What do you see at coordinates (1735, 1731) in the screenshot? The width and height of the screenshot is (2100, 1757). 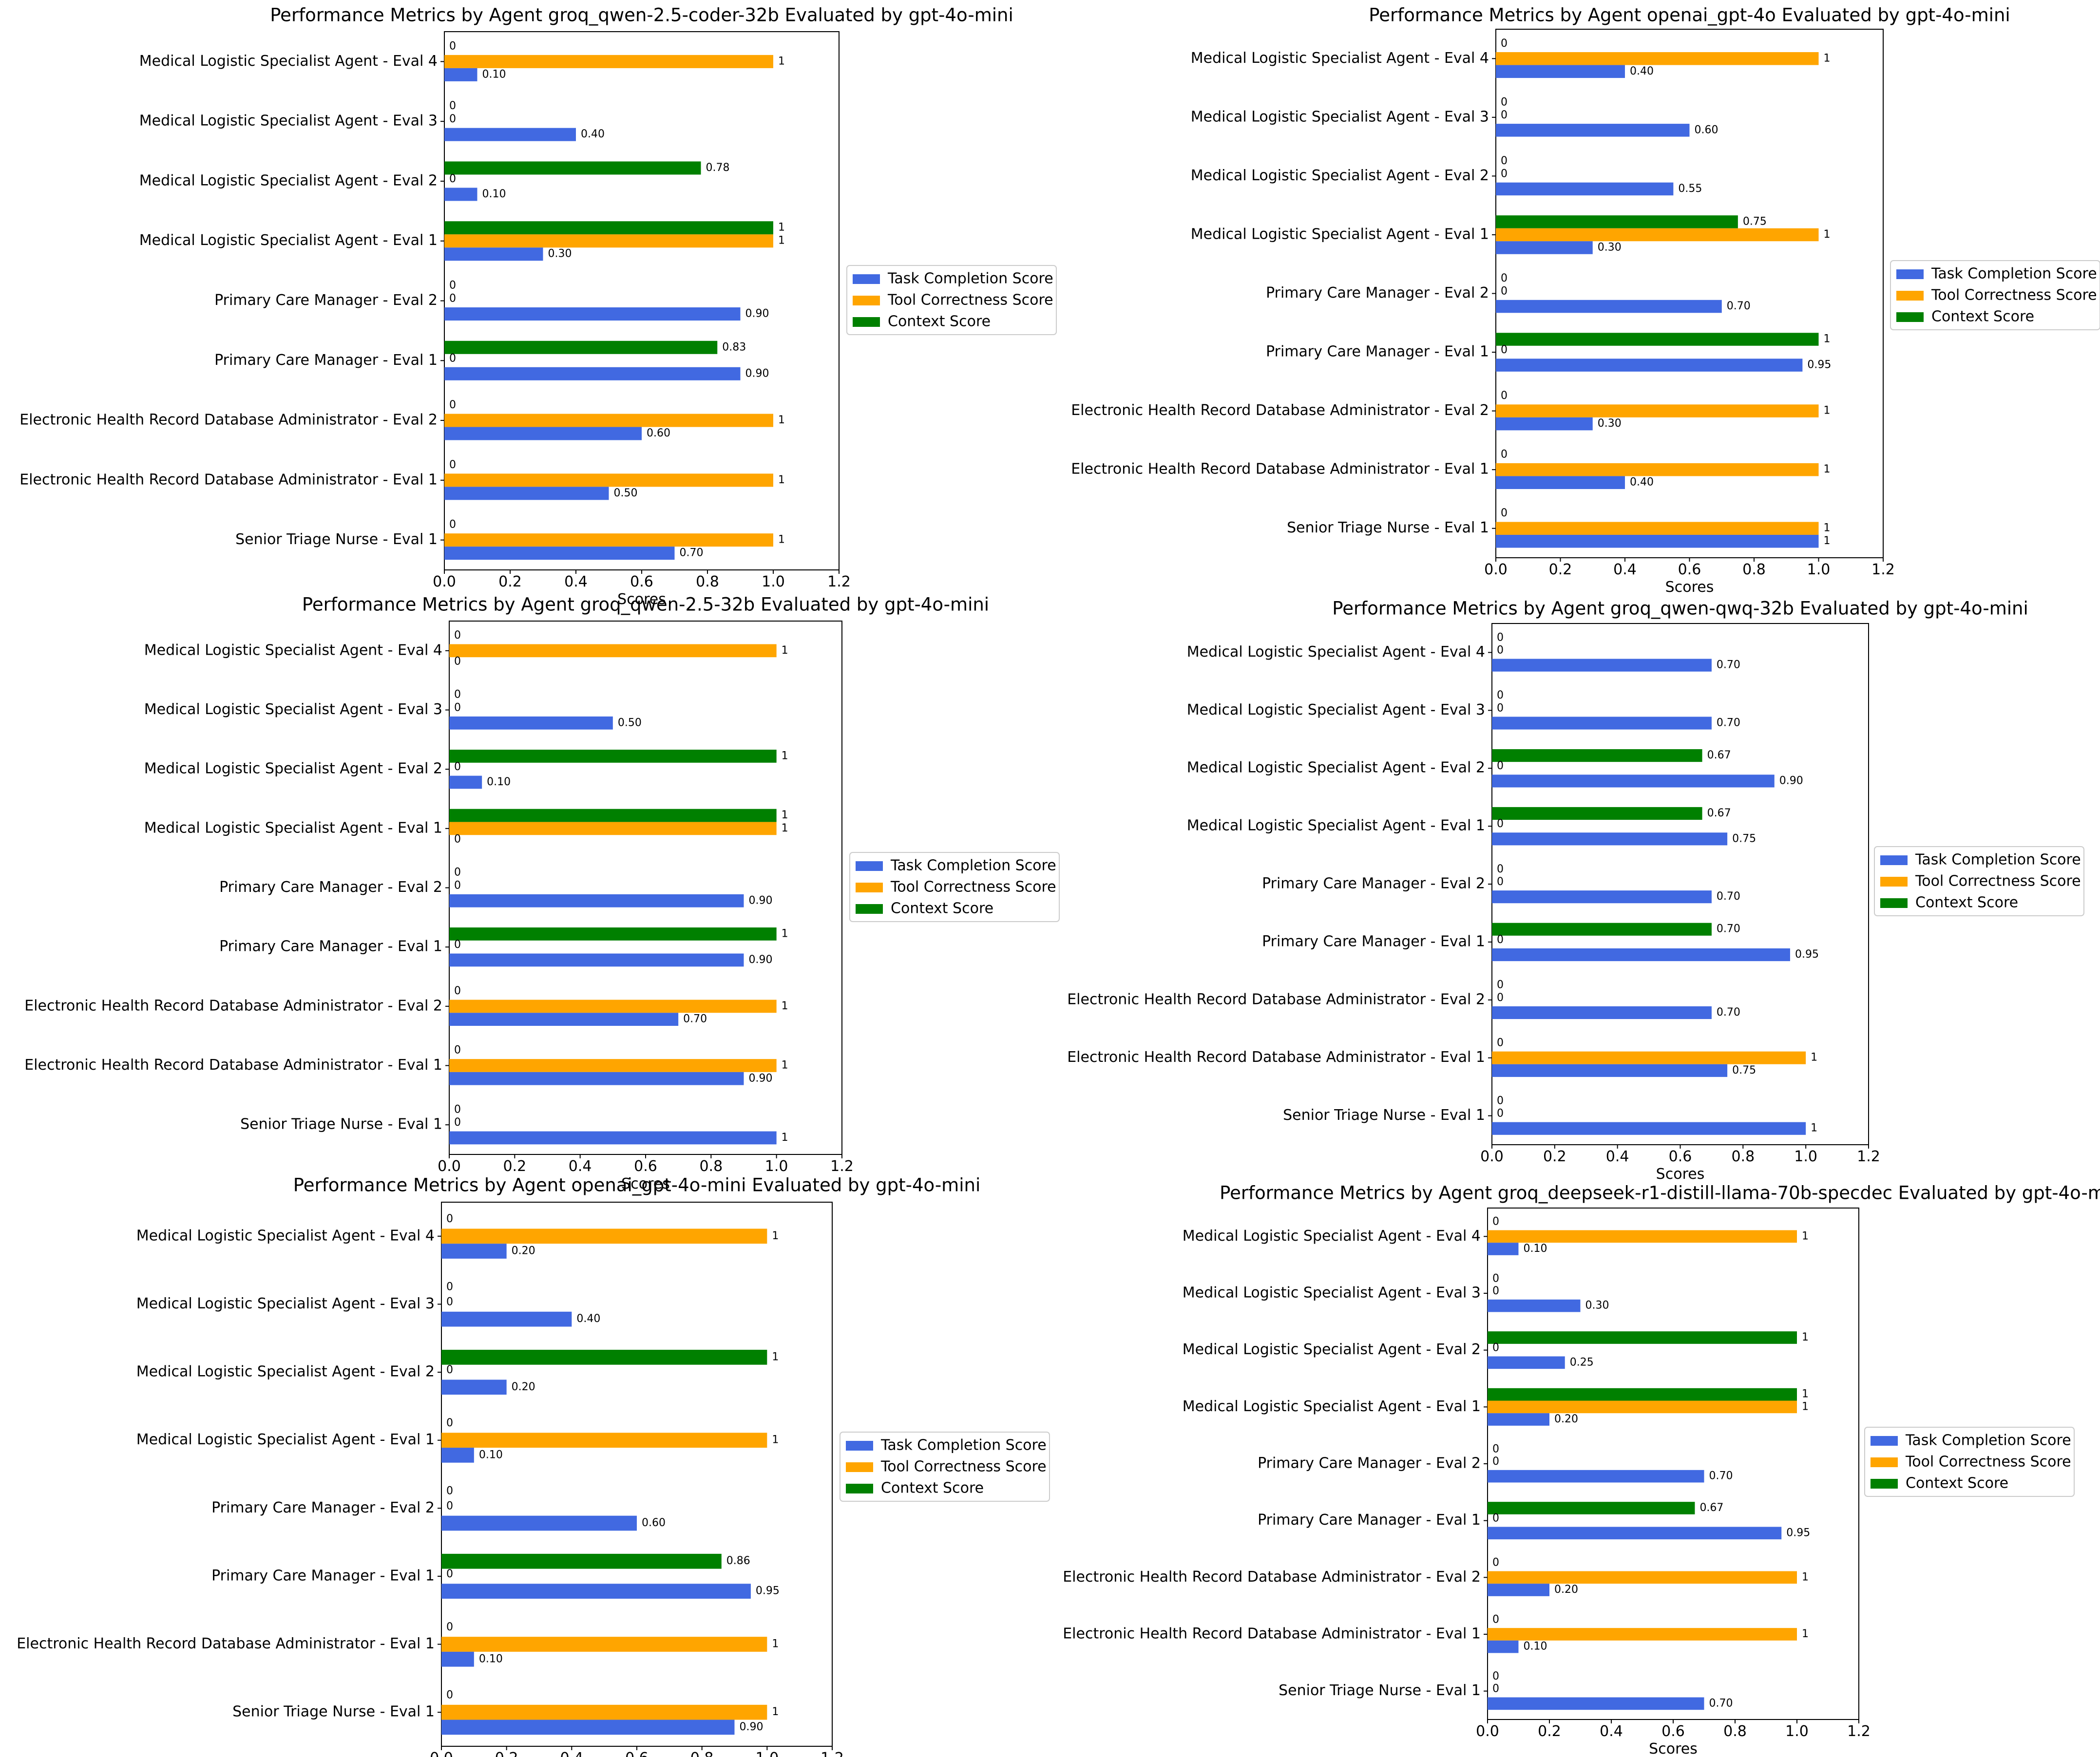 I see `x-tick-label: 0.8` at bounding box center [1735, 1731].